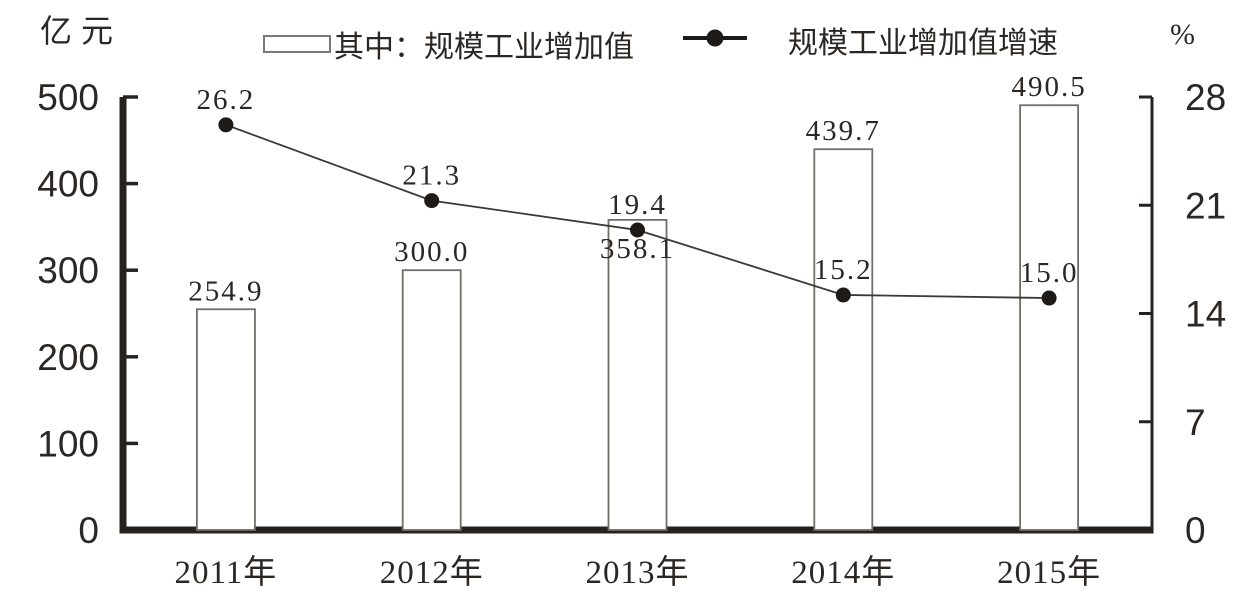  Describe the element at coordinates (1195, 422) in the screenshot. I see `right-axis-tick-label: 7` at that location.